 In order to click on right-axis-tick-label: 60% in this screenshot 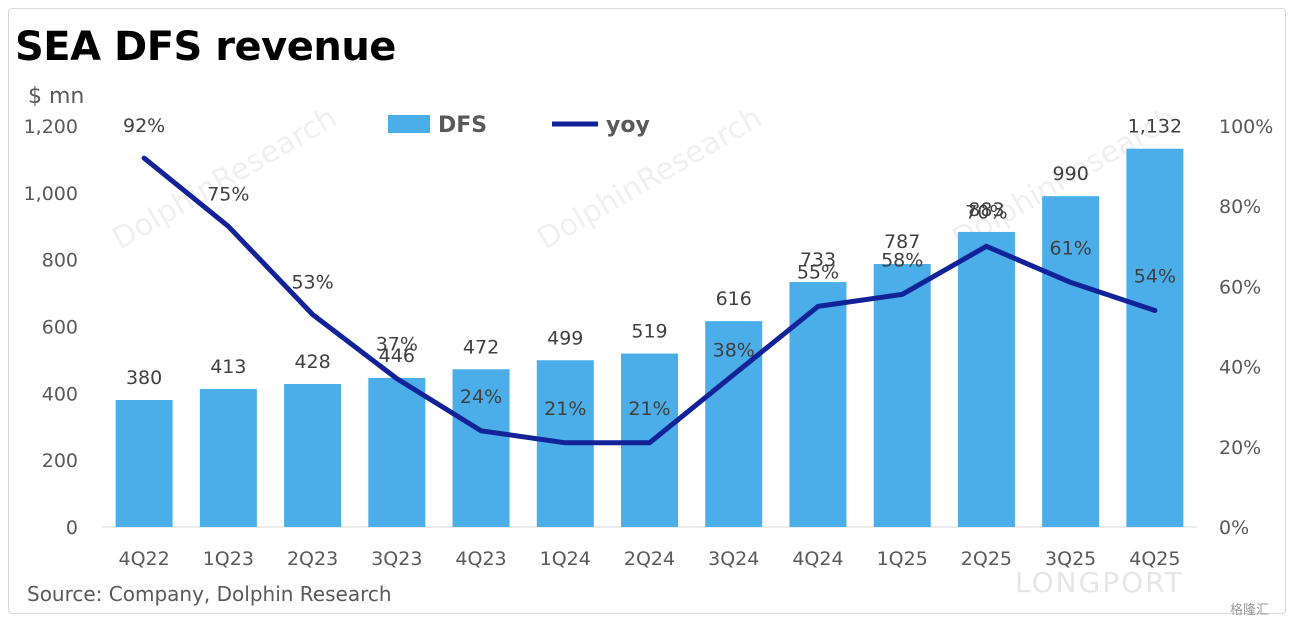, I will do `click(1240, 287)`.